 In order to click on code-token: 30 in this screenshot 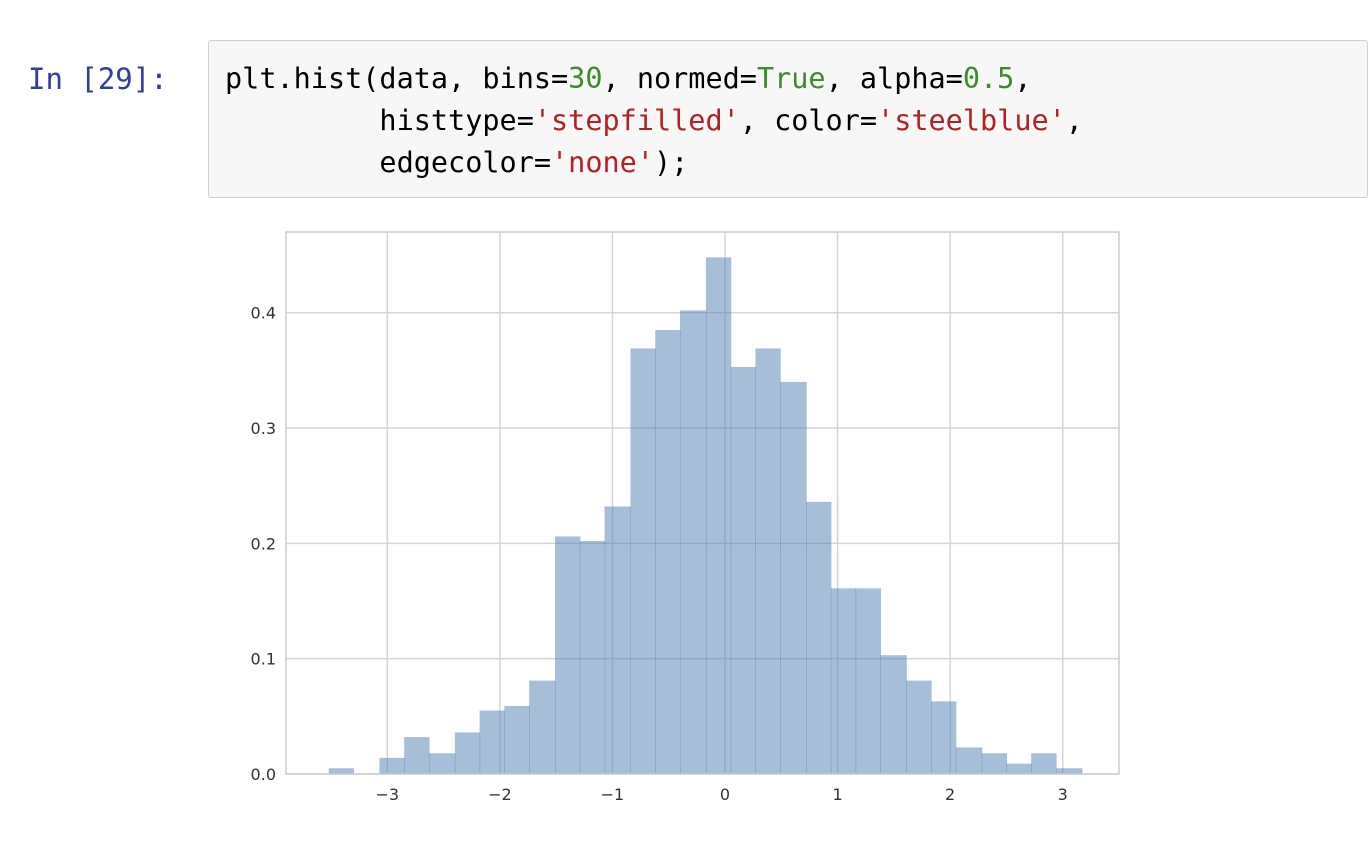, I will do `click(585, 78)`.